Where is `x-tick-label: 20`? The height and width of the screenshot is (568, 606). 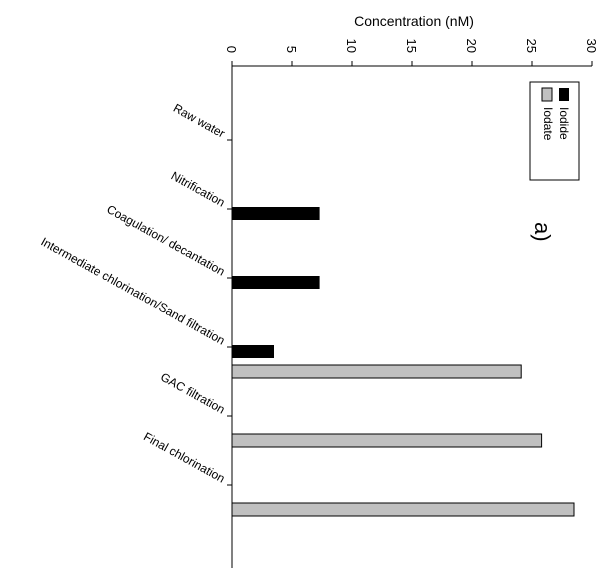 x-tick-label: 20 is located at coordinates (471, 46).